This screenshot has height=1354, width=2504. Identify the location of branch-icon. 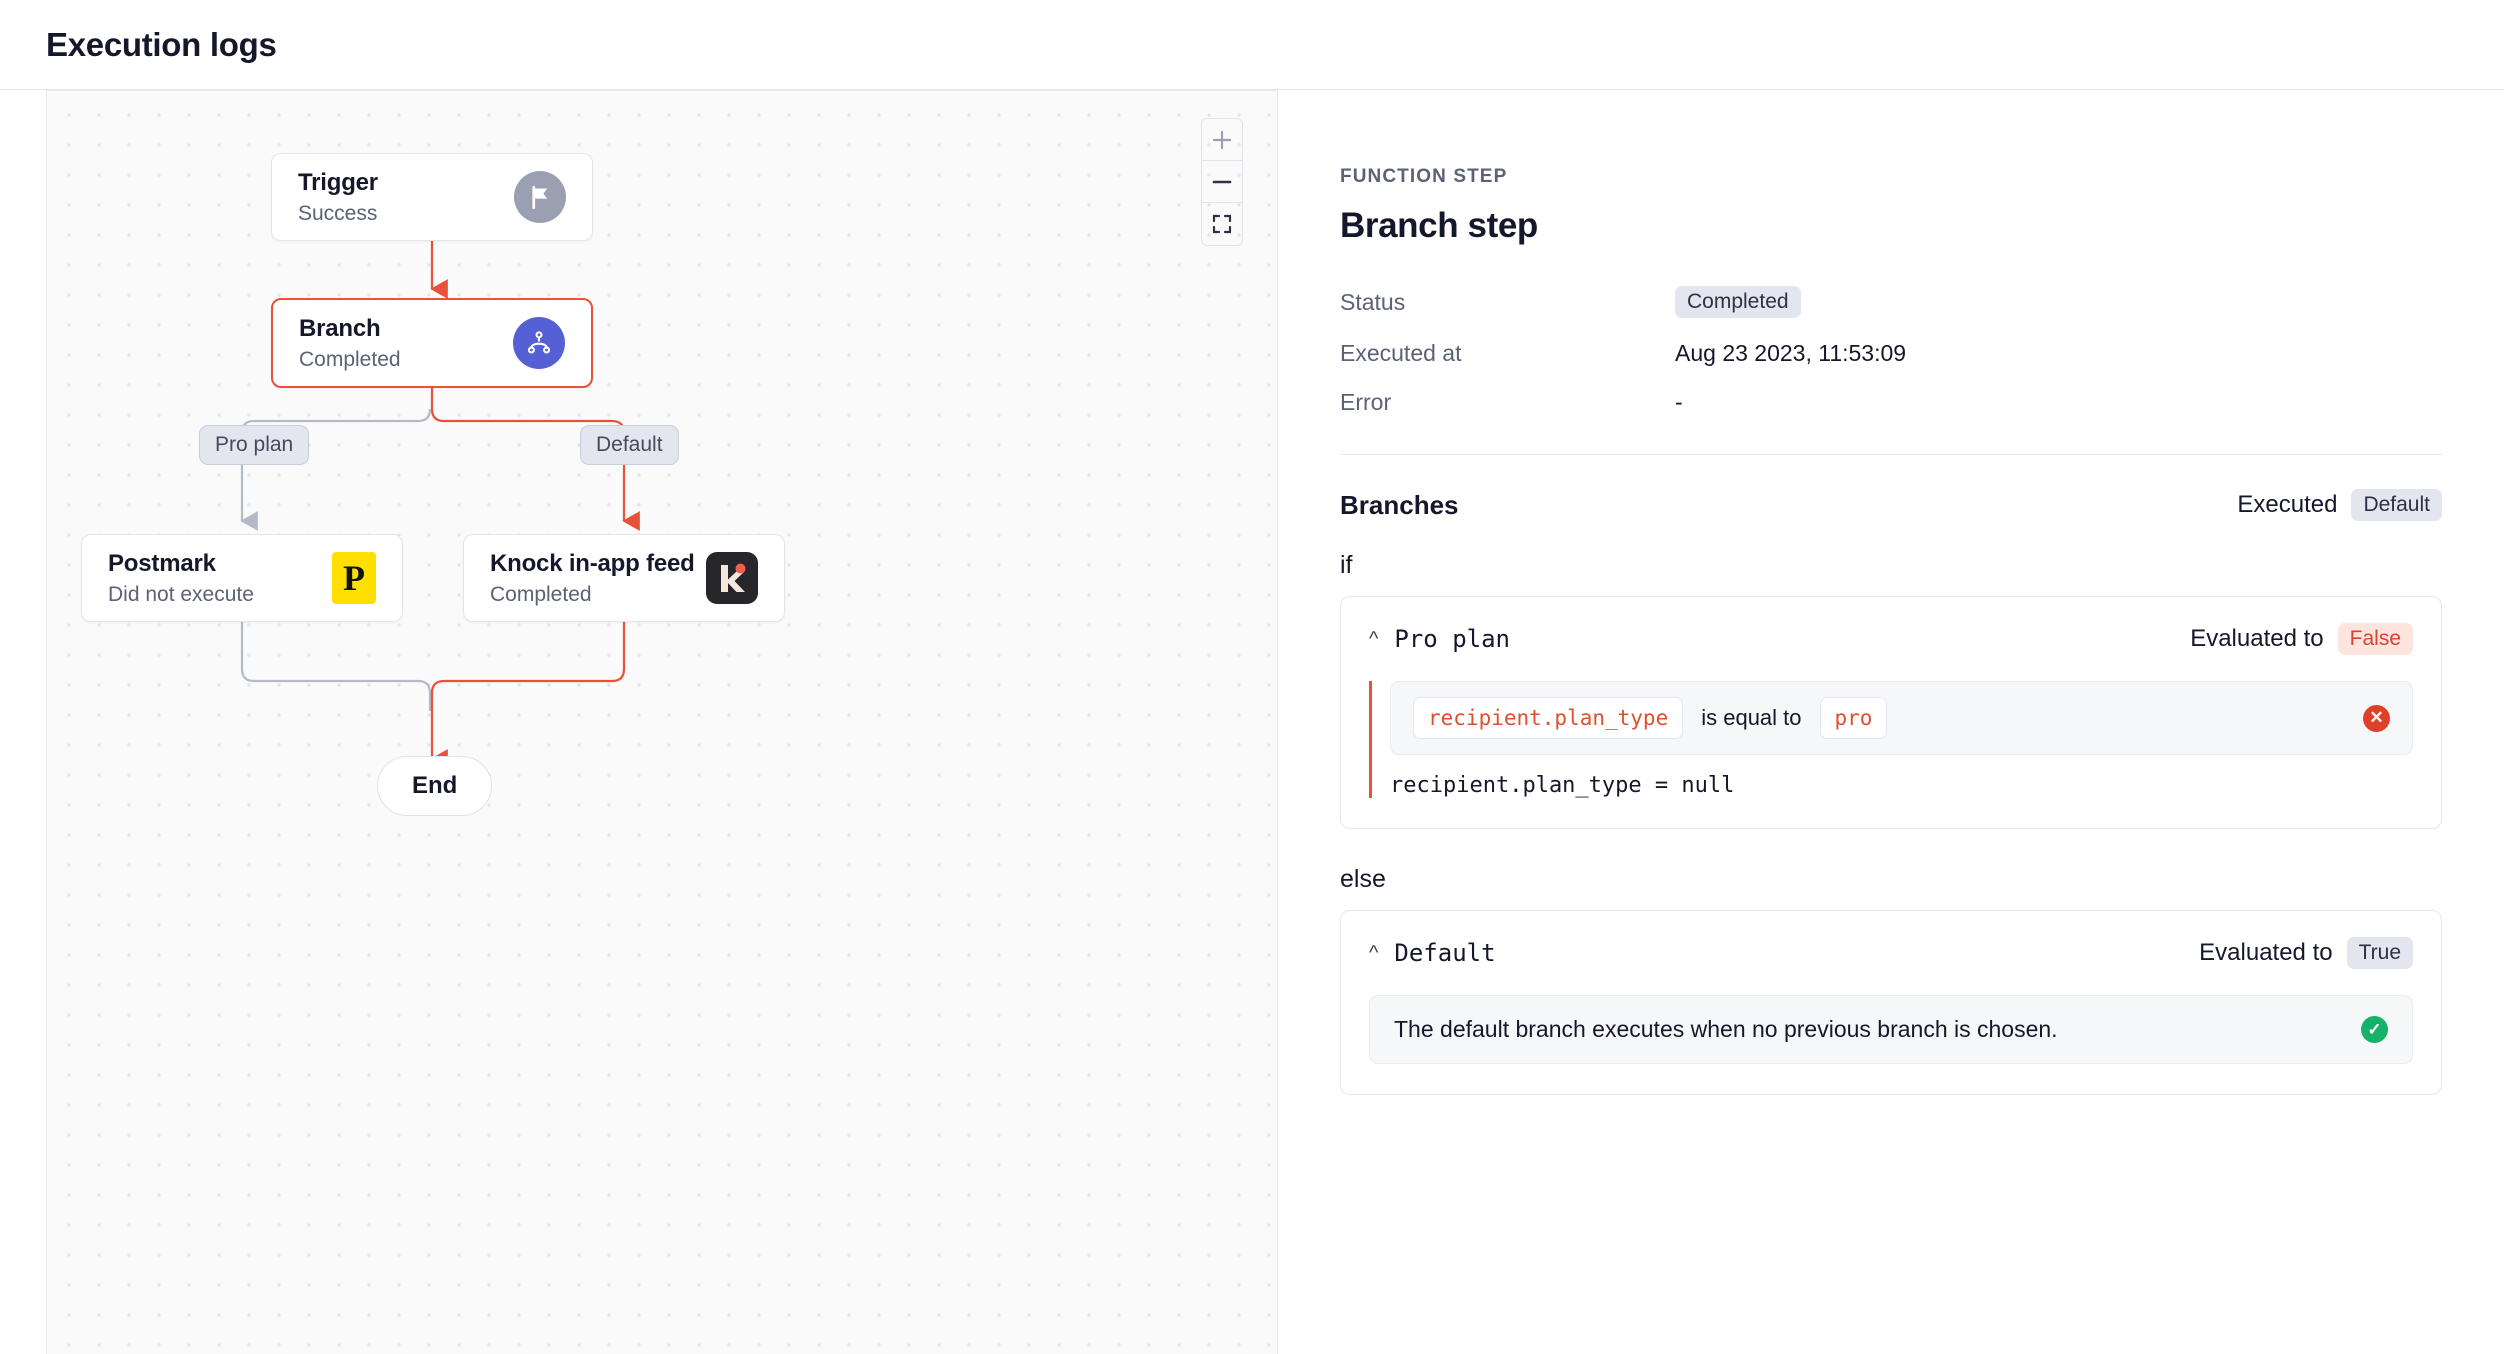
(539, 343).